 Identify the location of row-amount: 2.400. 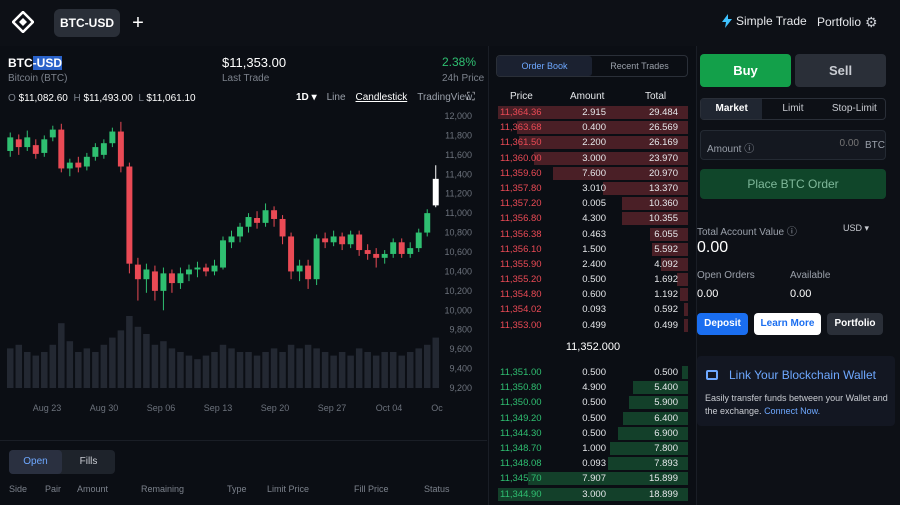
(594, 264).